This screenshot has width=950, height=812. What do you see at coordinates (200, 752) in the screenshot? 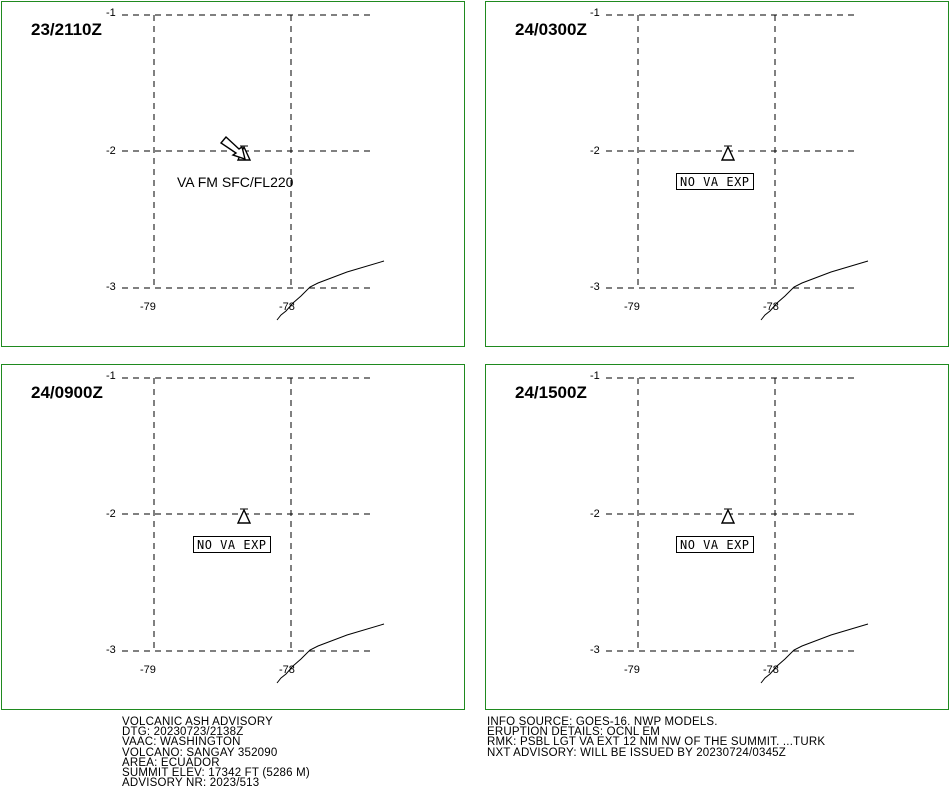
I see `advisory-line: VOLCANO: SANGAY 352090` at bounding box center [200, 752].